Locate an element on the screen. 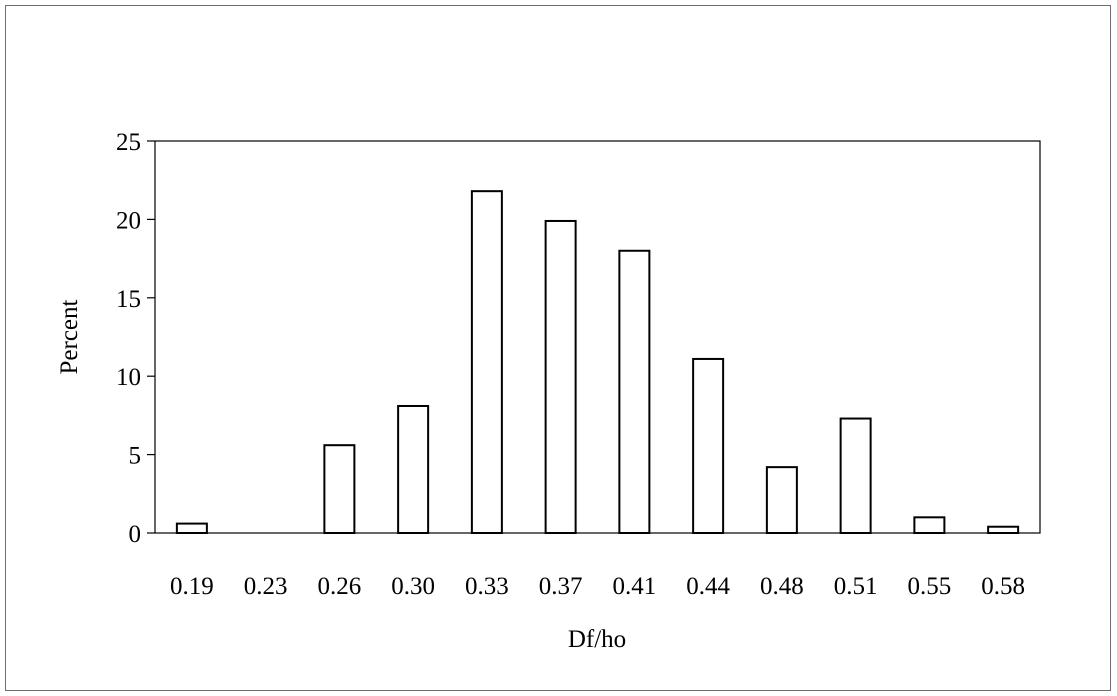  x-tick-label: 0.55 is located at coordinates (930, 586).